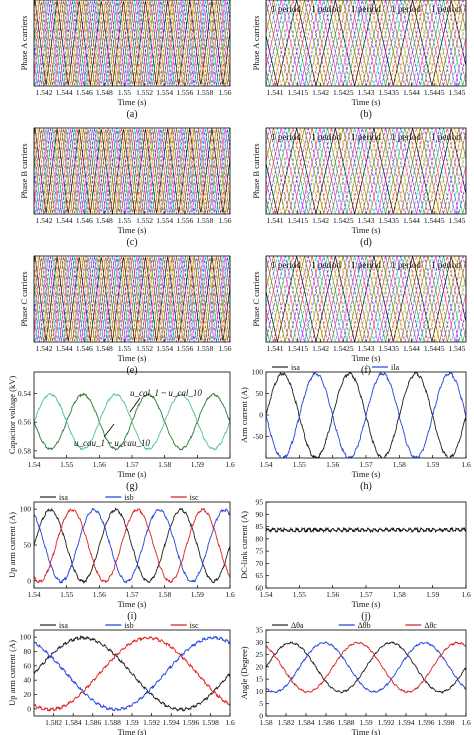 This screenshot has width=474, height=735. Describe the element at coordinates (260, 642) in the screenshot. I see `y-tick-label: 30` at that location.